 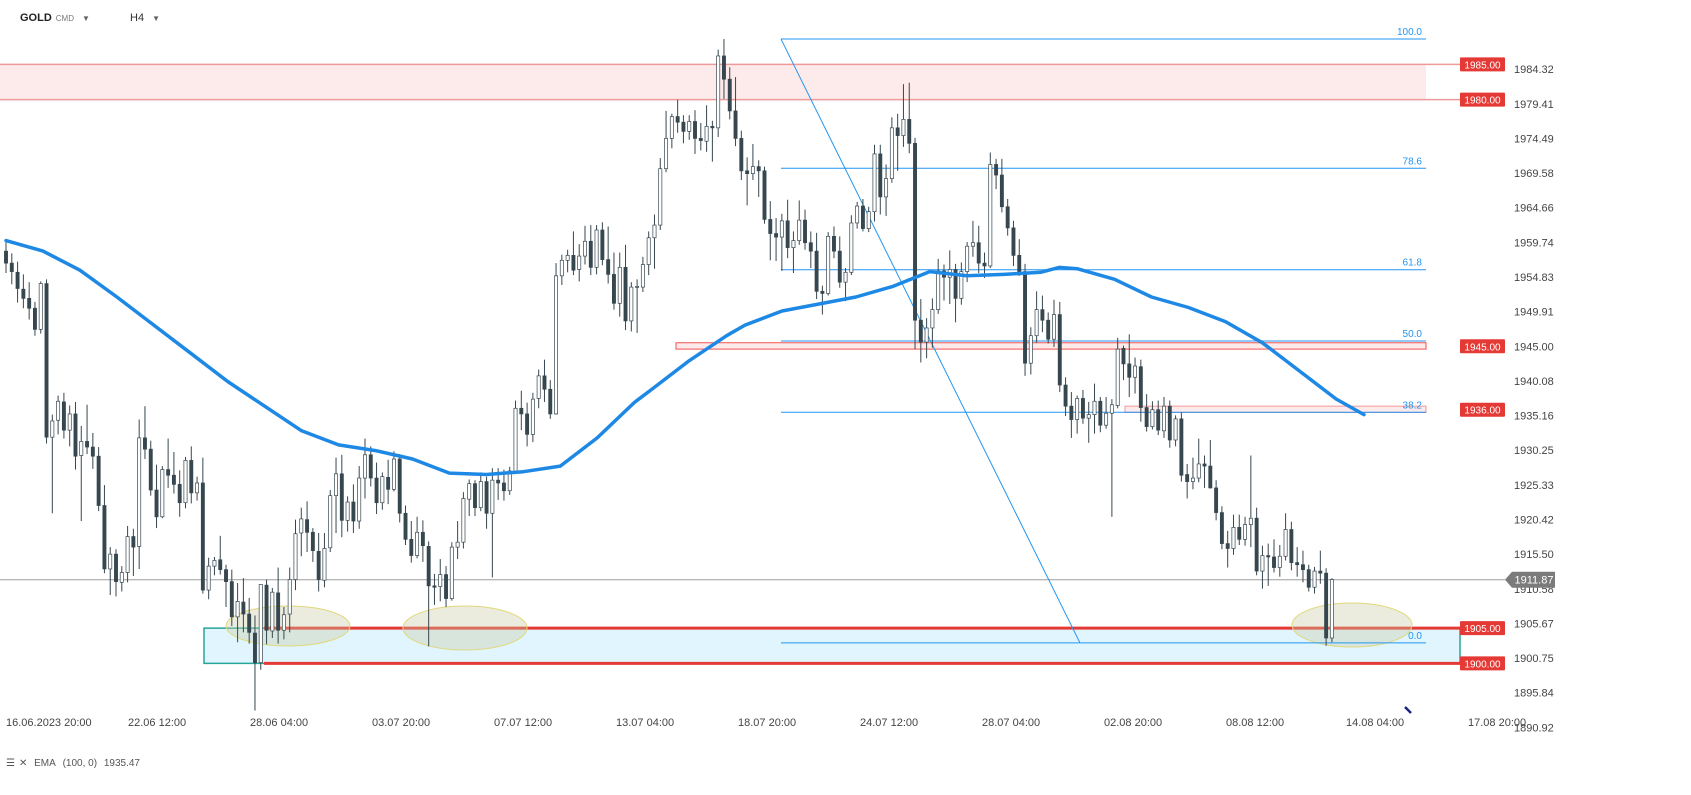 I want to click on y-tick-label: 1935.16, so click(x=1534, y=417).